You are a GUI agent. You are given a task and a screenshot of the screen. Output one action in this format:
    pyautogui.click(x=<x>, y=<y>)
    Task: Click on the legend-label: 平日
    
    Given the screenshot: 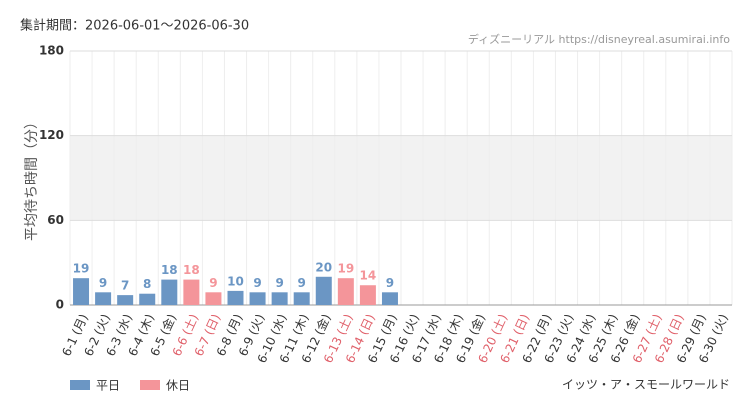 What is the action you would take?
    pyautogui.click(x=108, y=386)
    